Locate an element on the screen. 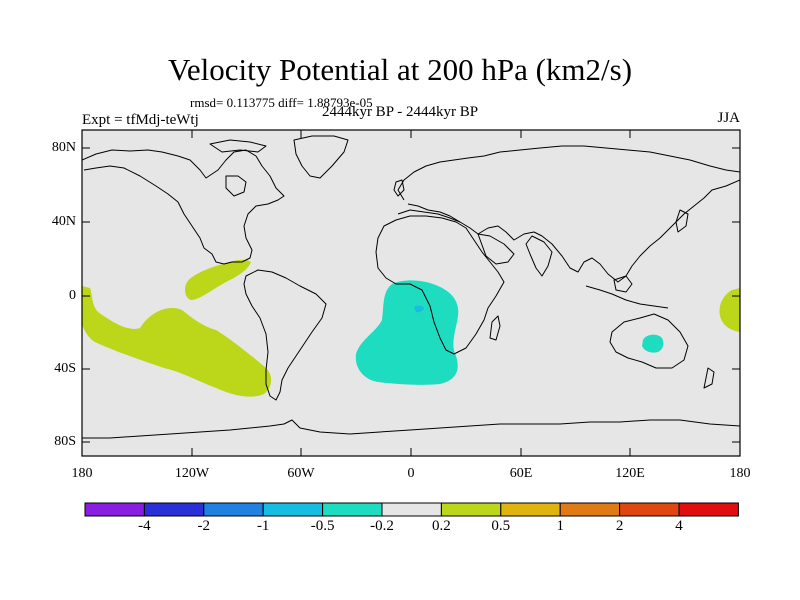 This screenshot has width=800, height=600. colorbar-label: 0.5 is located at coordinates (501, 526).